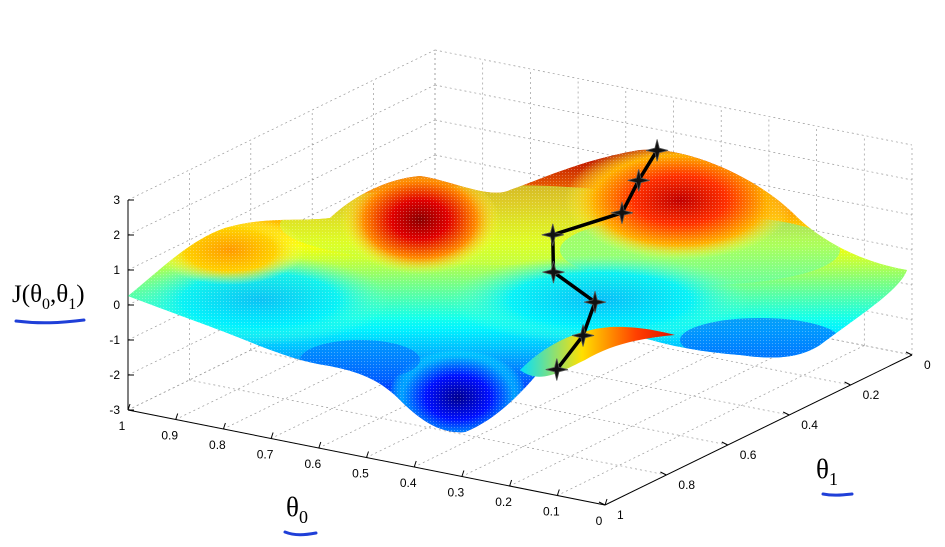 Image resolution: width=945 pixels, height=547 pixels. I want to click on theta0-tick-label: 1, so click(122, 426).